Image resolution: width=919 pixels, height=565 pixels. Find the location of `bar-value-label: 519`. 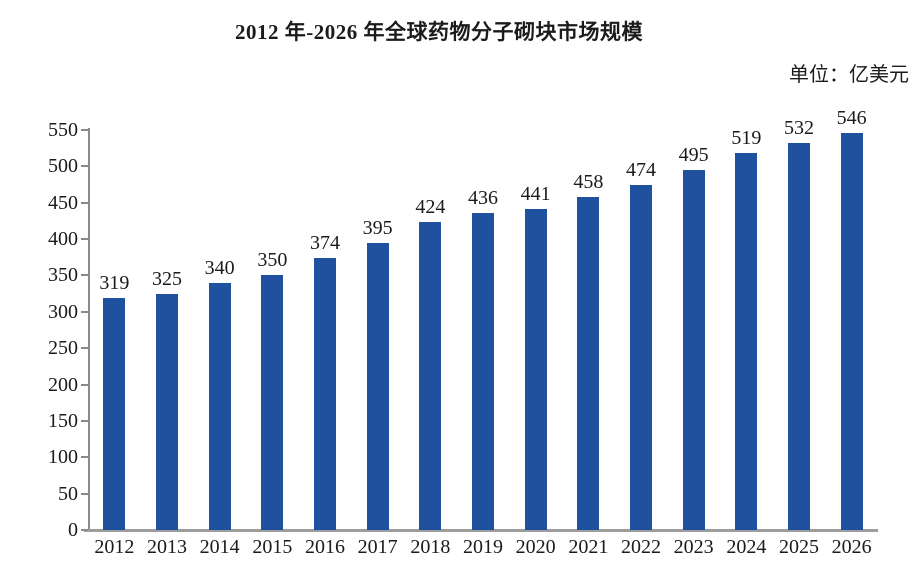

bar-value-label: 519 is located at coordinates (746, 137).